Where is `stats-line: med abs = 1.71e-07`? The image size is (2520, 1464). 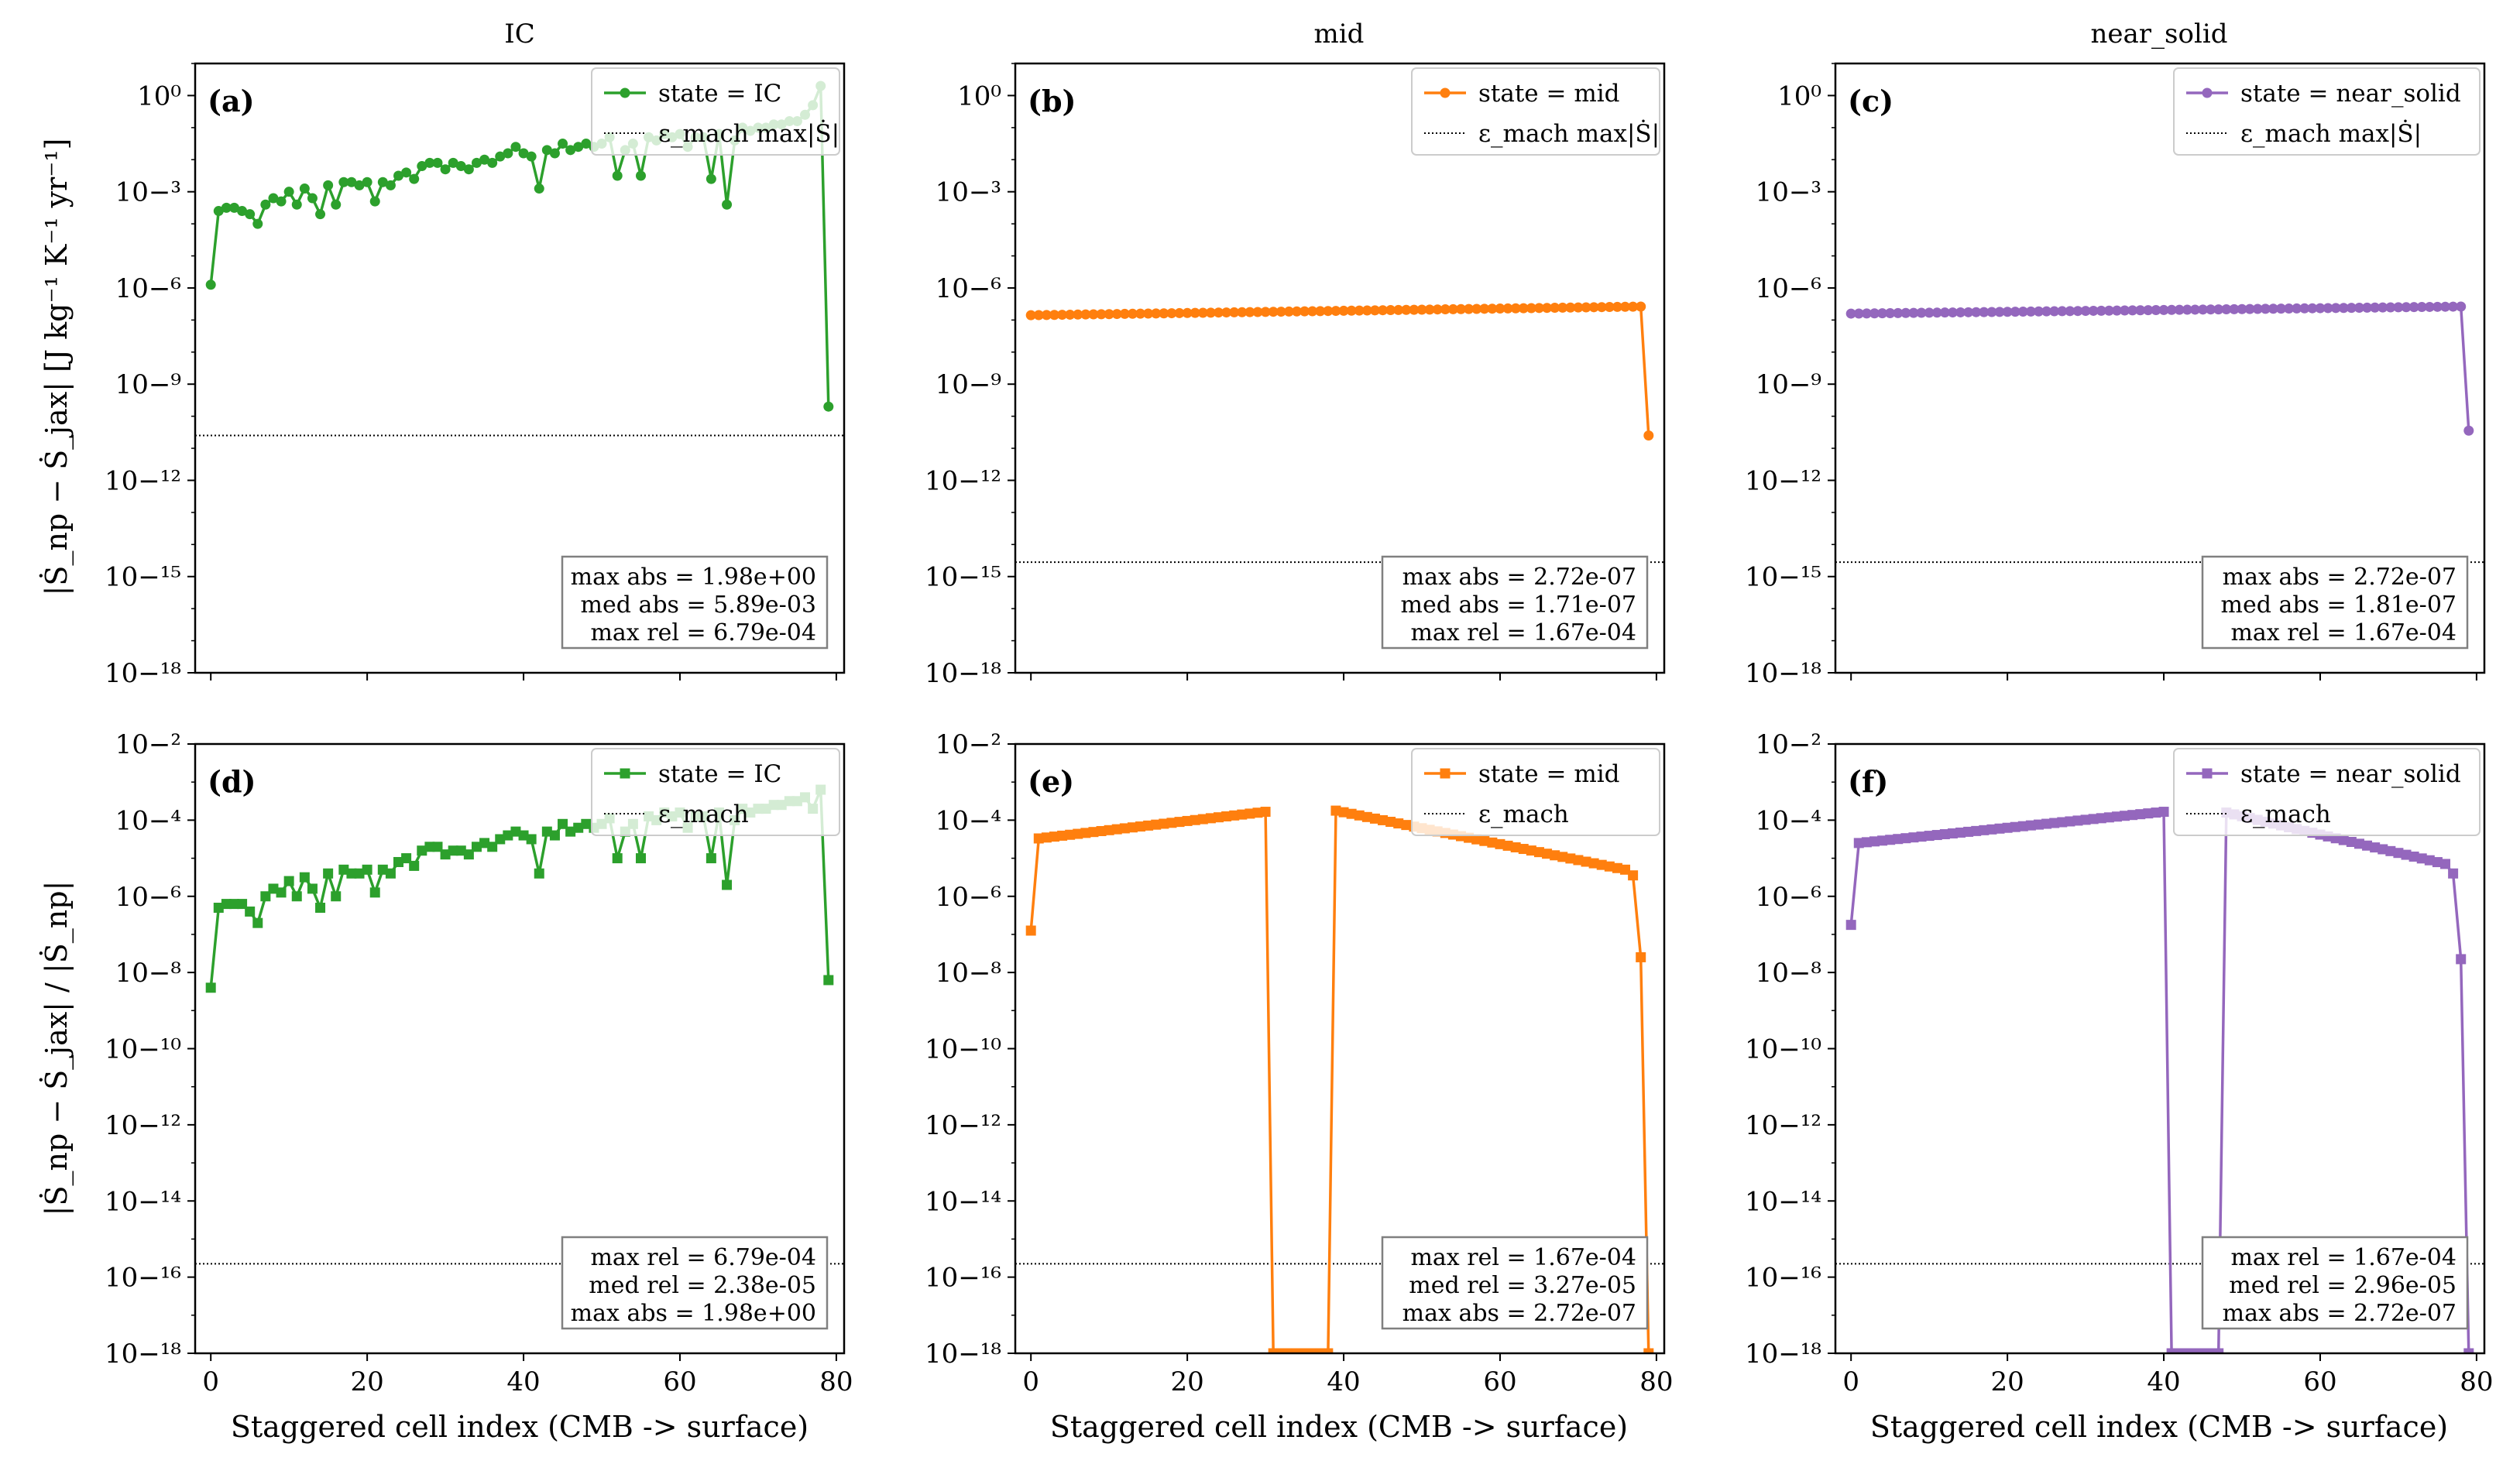
stats-line: med abs = 1.71e-07 is located at coordinates (1519, 605).